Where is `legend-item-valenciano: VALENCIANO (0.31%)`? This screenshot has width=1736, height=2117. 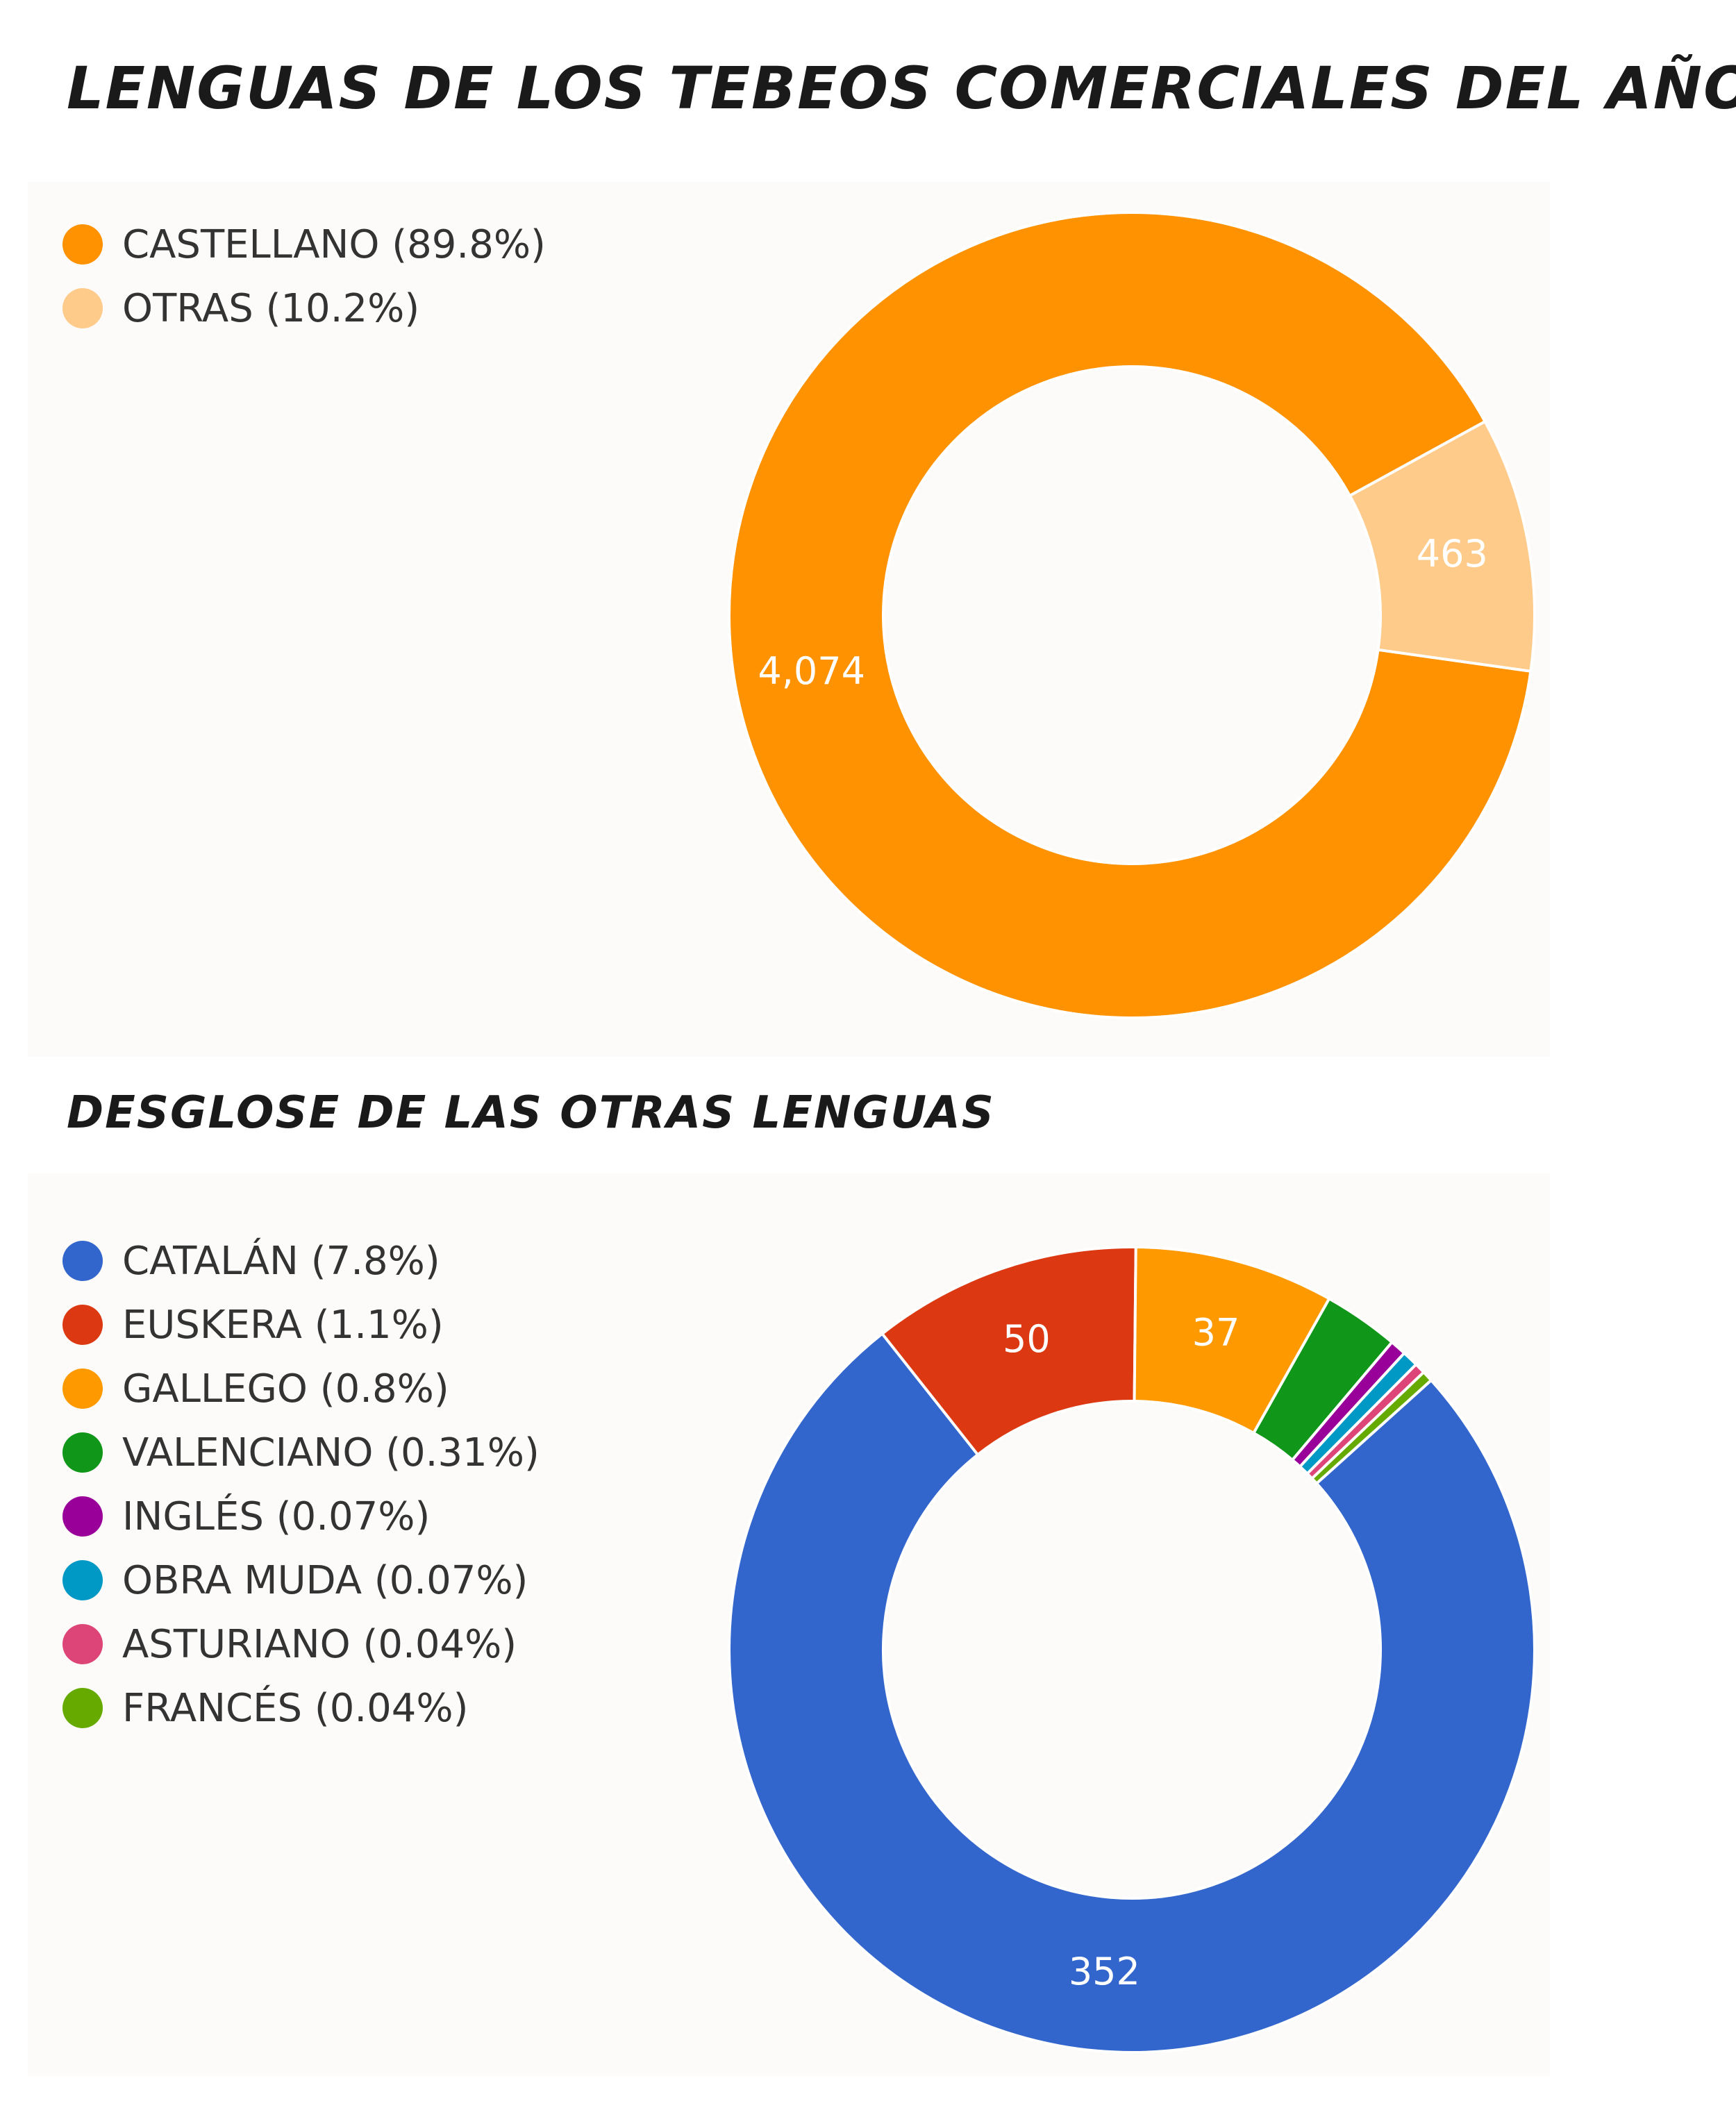 legend-item-valenciano: VALENCIANO (0.31%) is located at coordinates (301, 1453).